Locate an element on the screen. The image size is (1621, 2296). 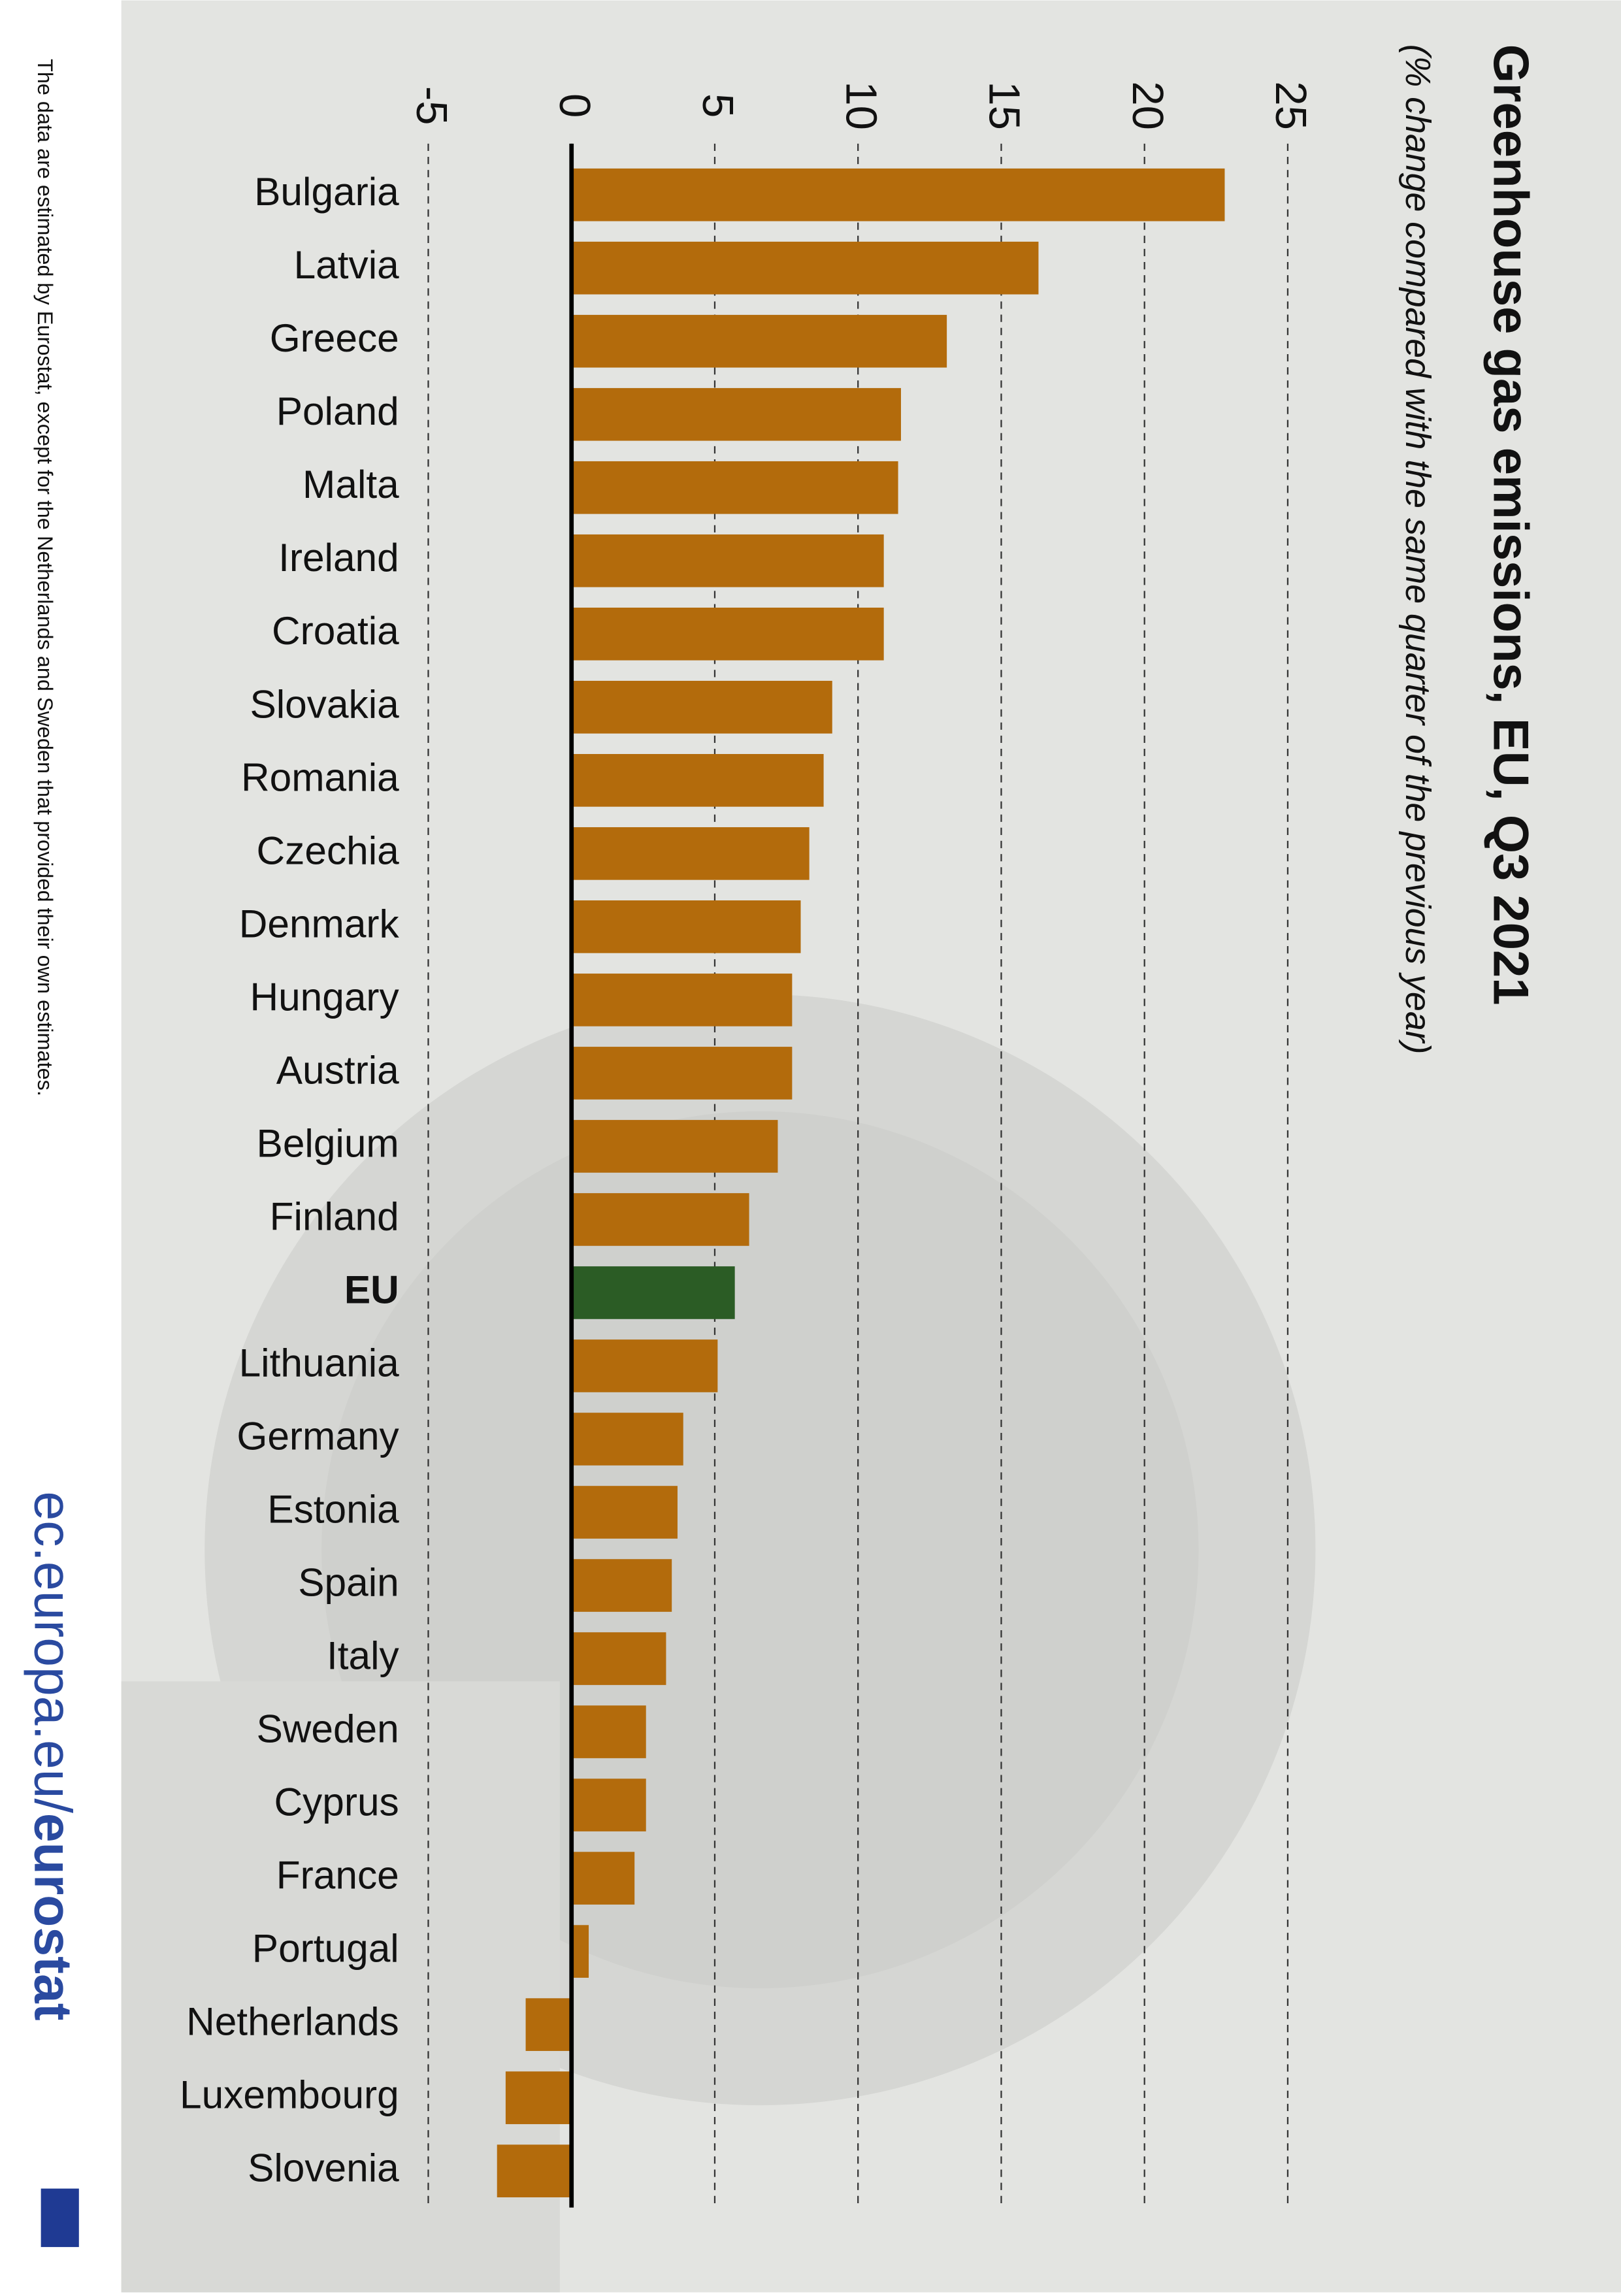
source-url: ec.europa.eu/ is located at coordinates (53, 1652).